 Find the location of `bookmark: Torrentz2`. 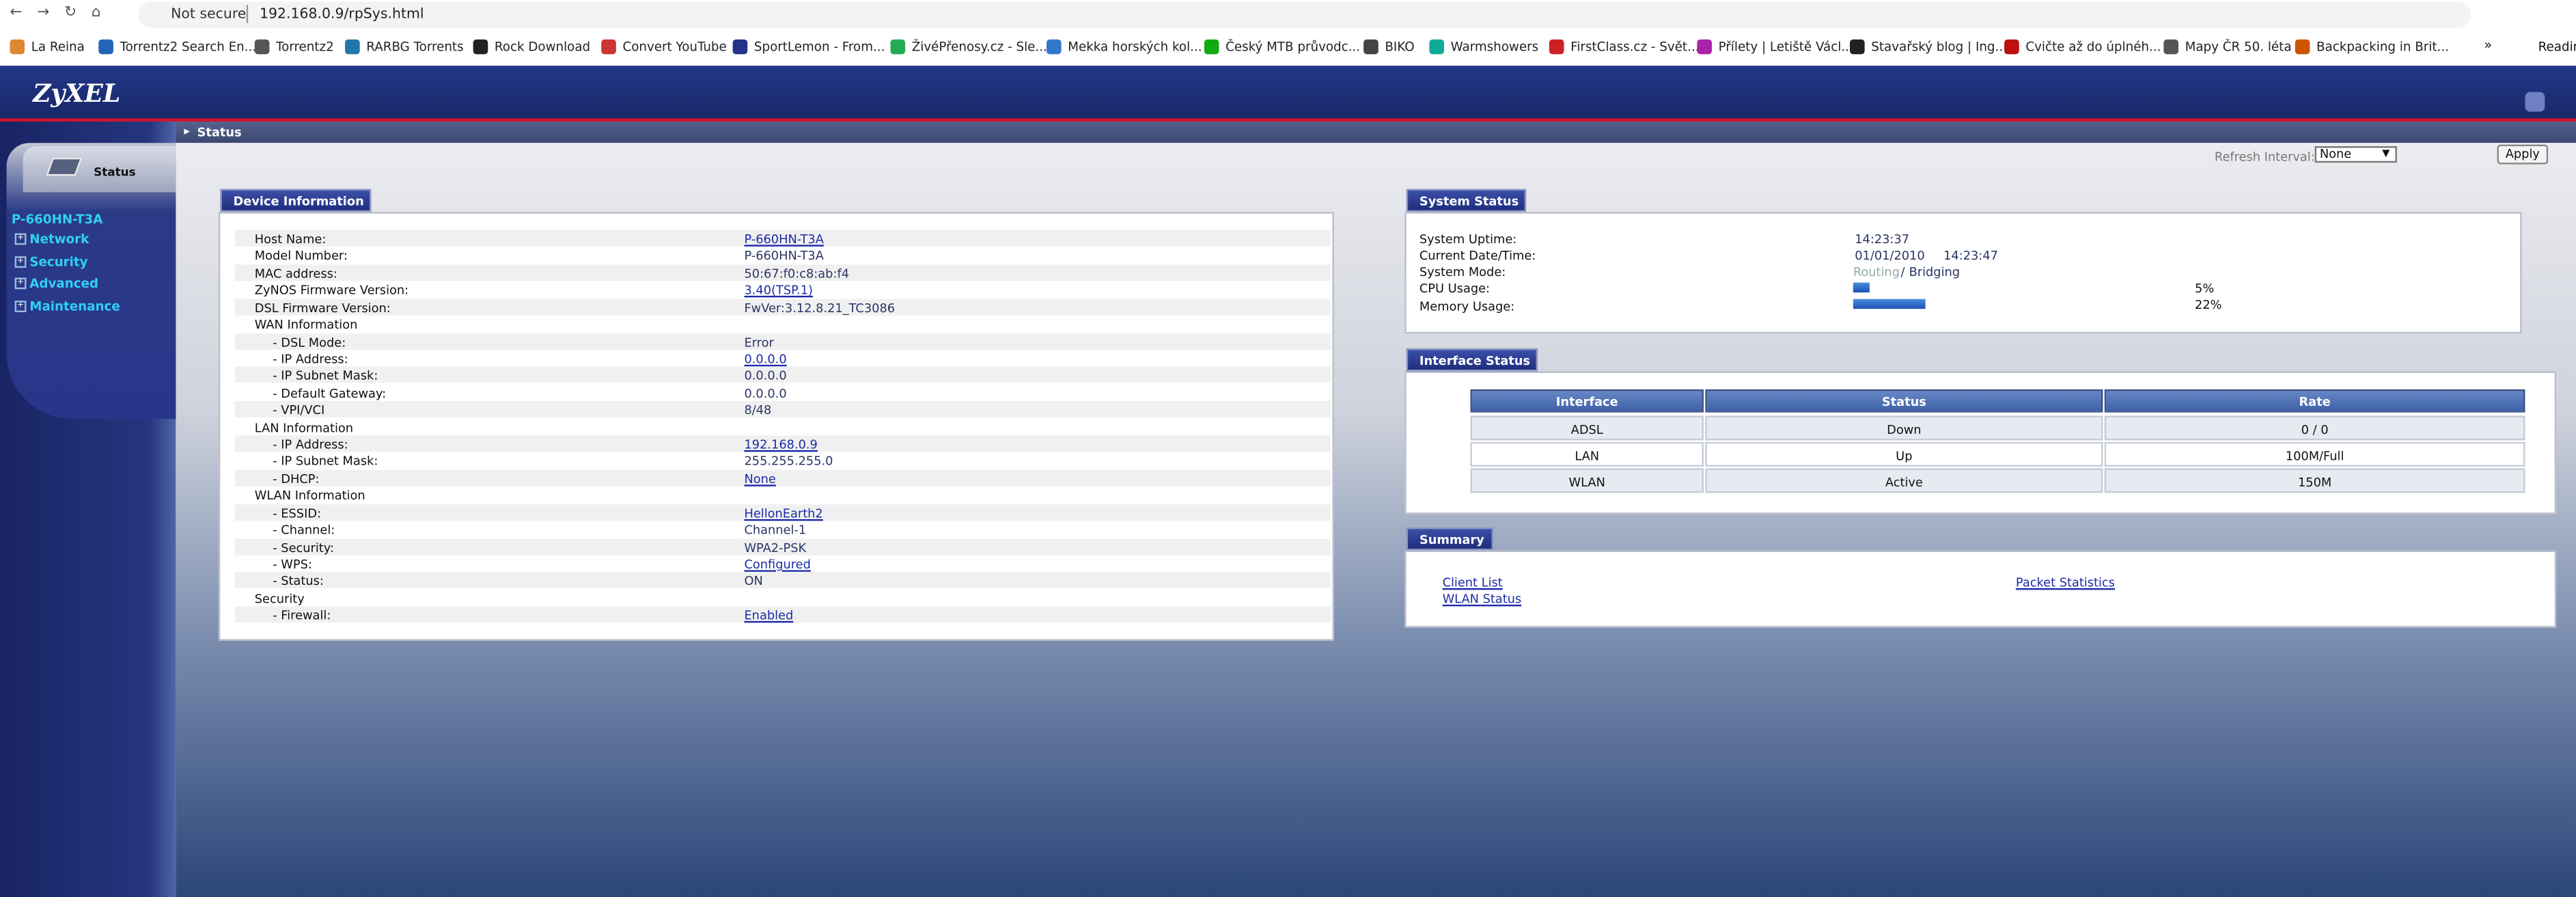

bookmark: Torrentz2 is located at coordinates (305, 47).